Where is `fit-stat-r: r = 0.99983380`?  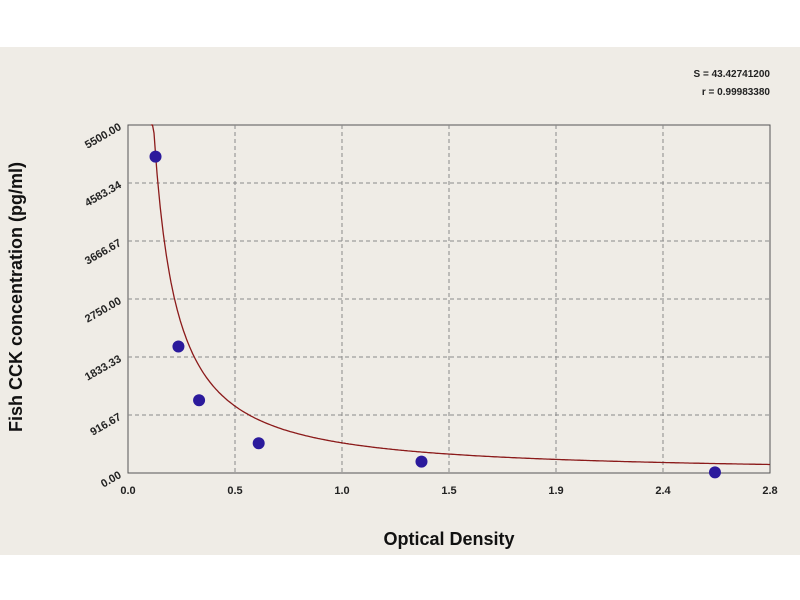 fit-stat-r: r = 0.99983380 is located at coordinates (736, 92).